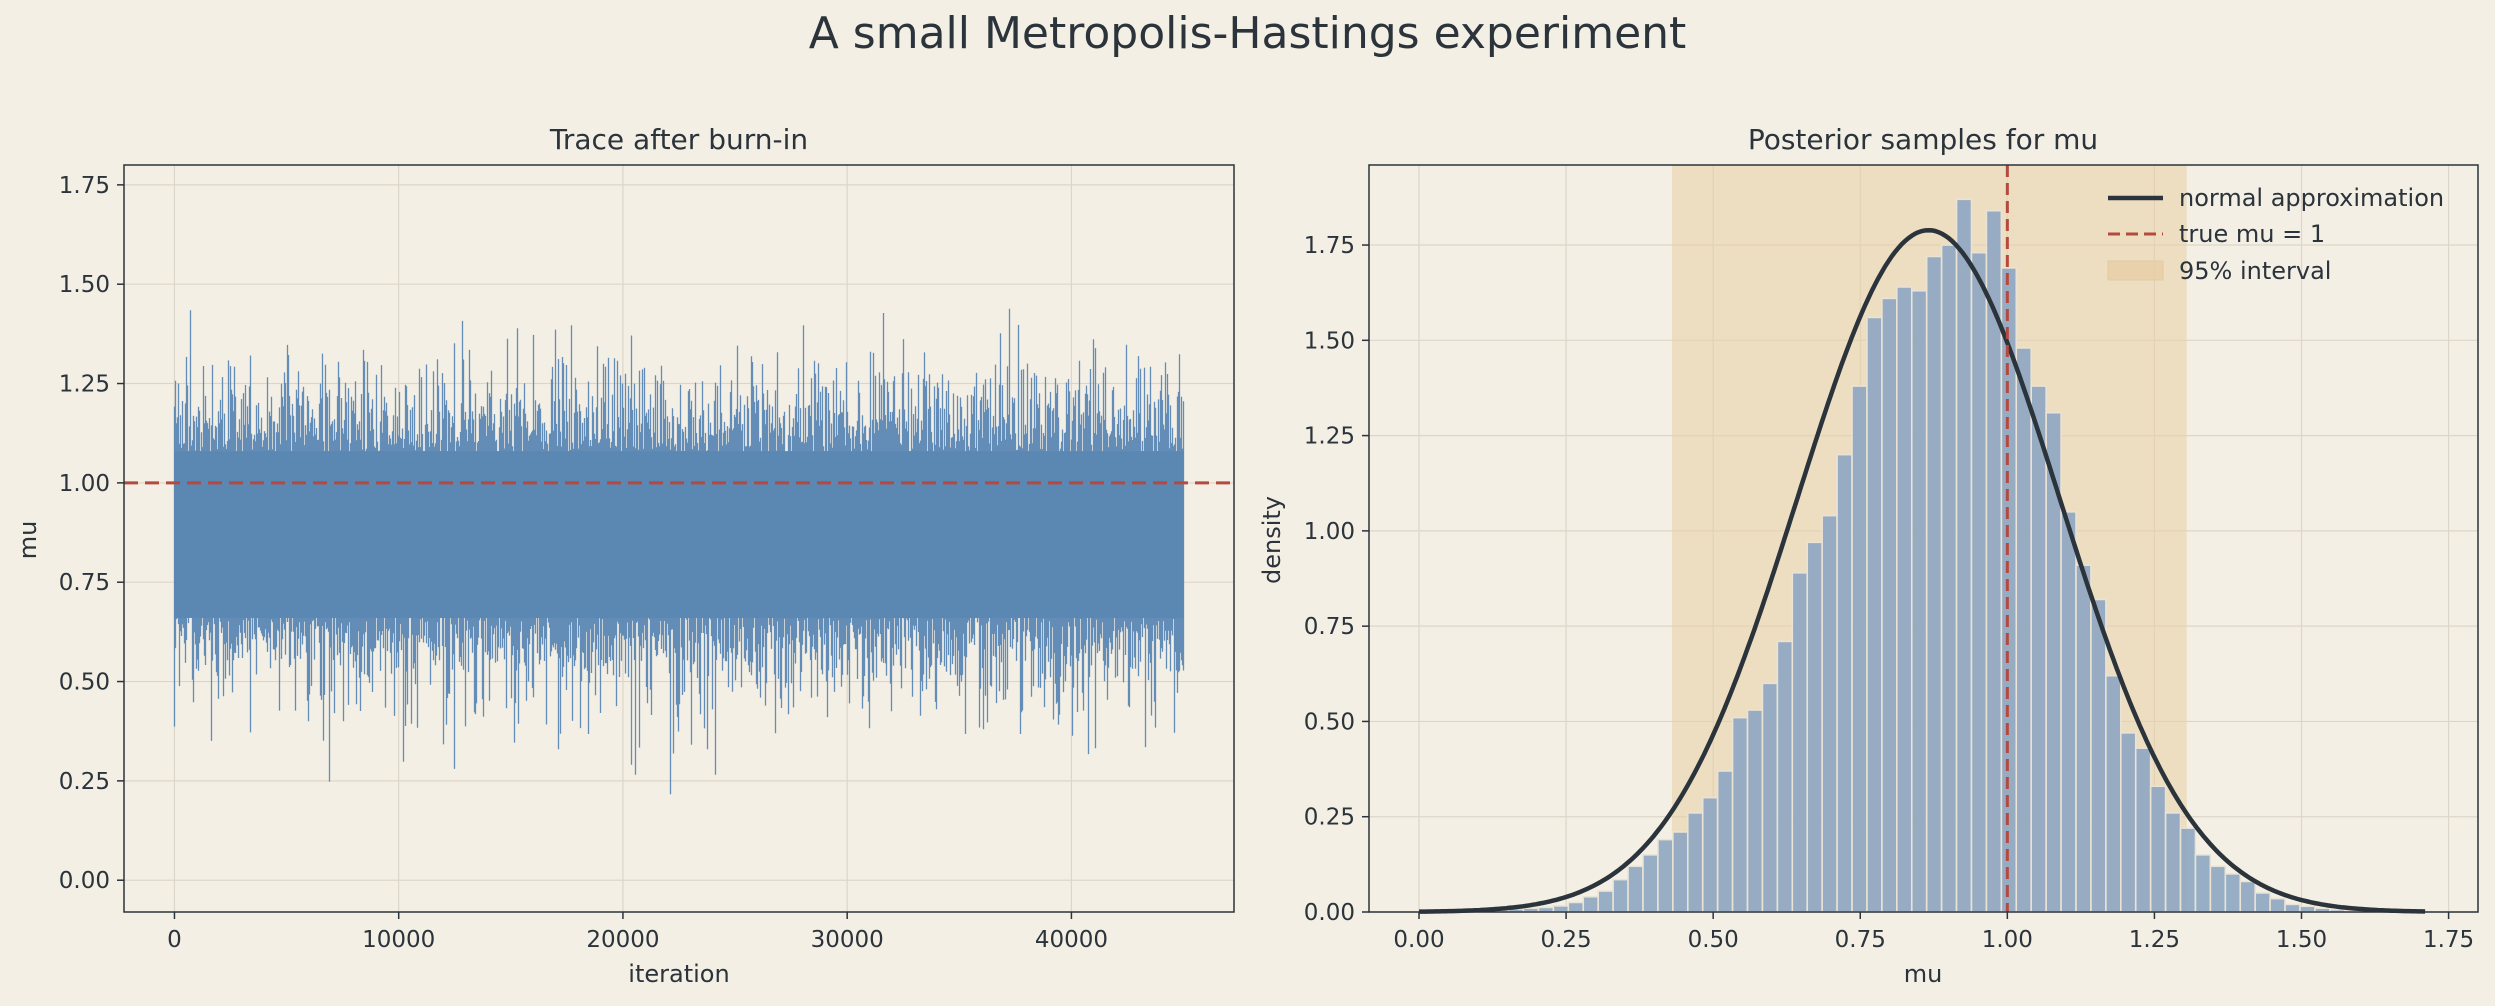 This screenshot has width=2495, height=1006. Describe the element at coordinates (678, 139) in the screenshot. I see `trace-title: Trace after burn-in` at that location.